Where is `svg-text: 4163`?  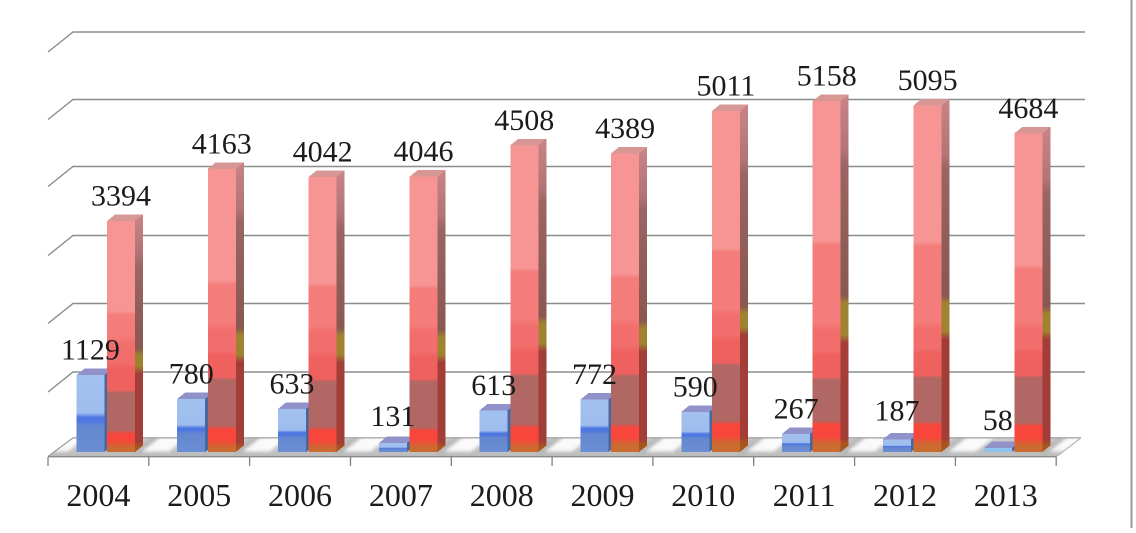 svg-text: 4163 is located at coordinates (222, 143).